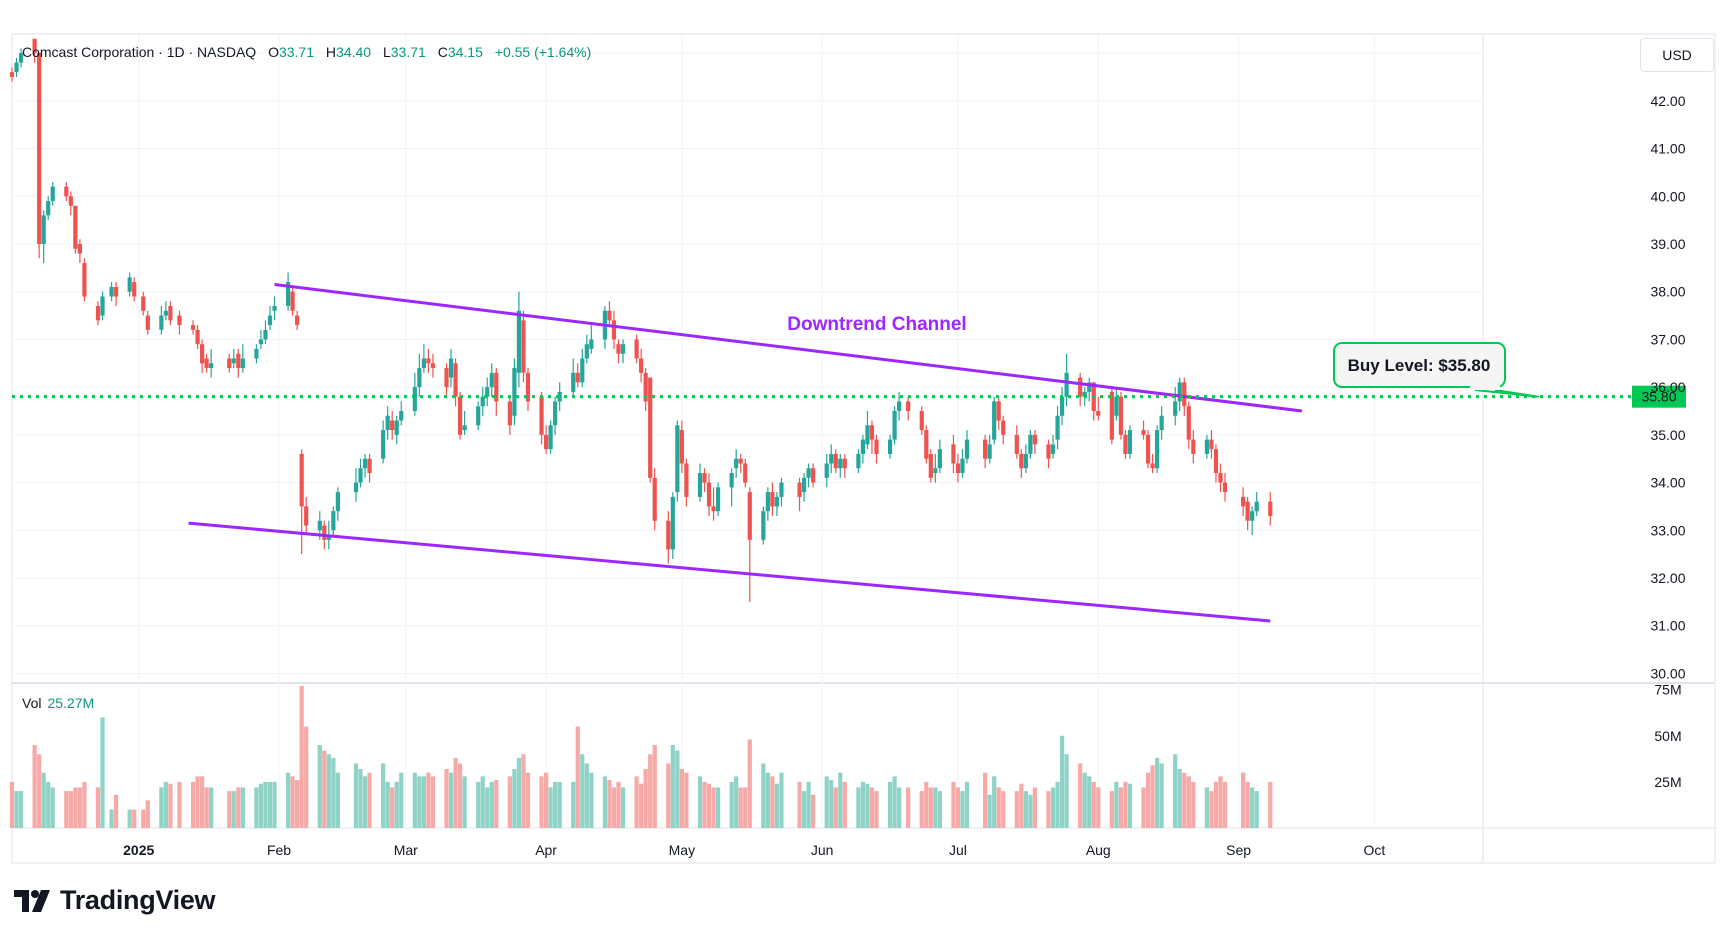 This screenshot has width=1727, height=943. Describe the element at coordinates (1667, 339) in the screenshot. I see `price-tick-label: 37.00` at that location.